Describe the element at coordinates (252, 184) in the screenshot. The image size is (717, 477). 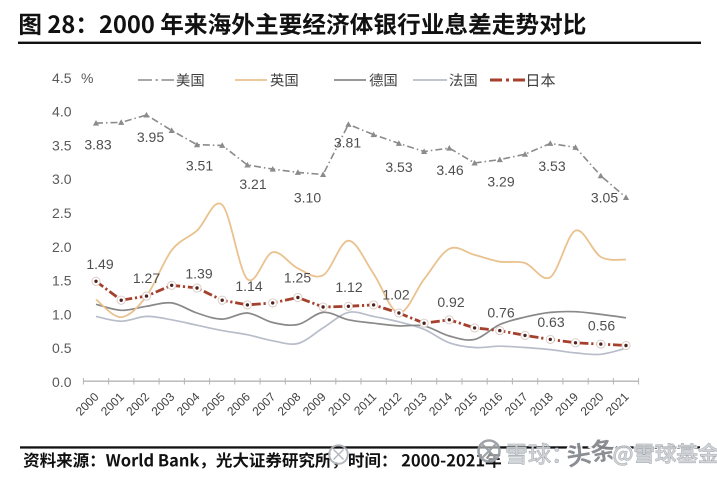
I see `svg-text: 3.21` at that location.